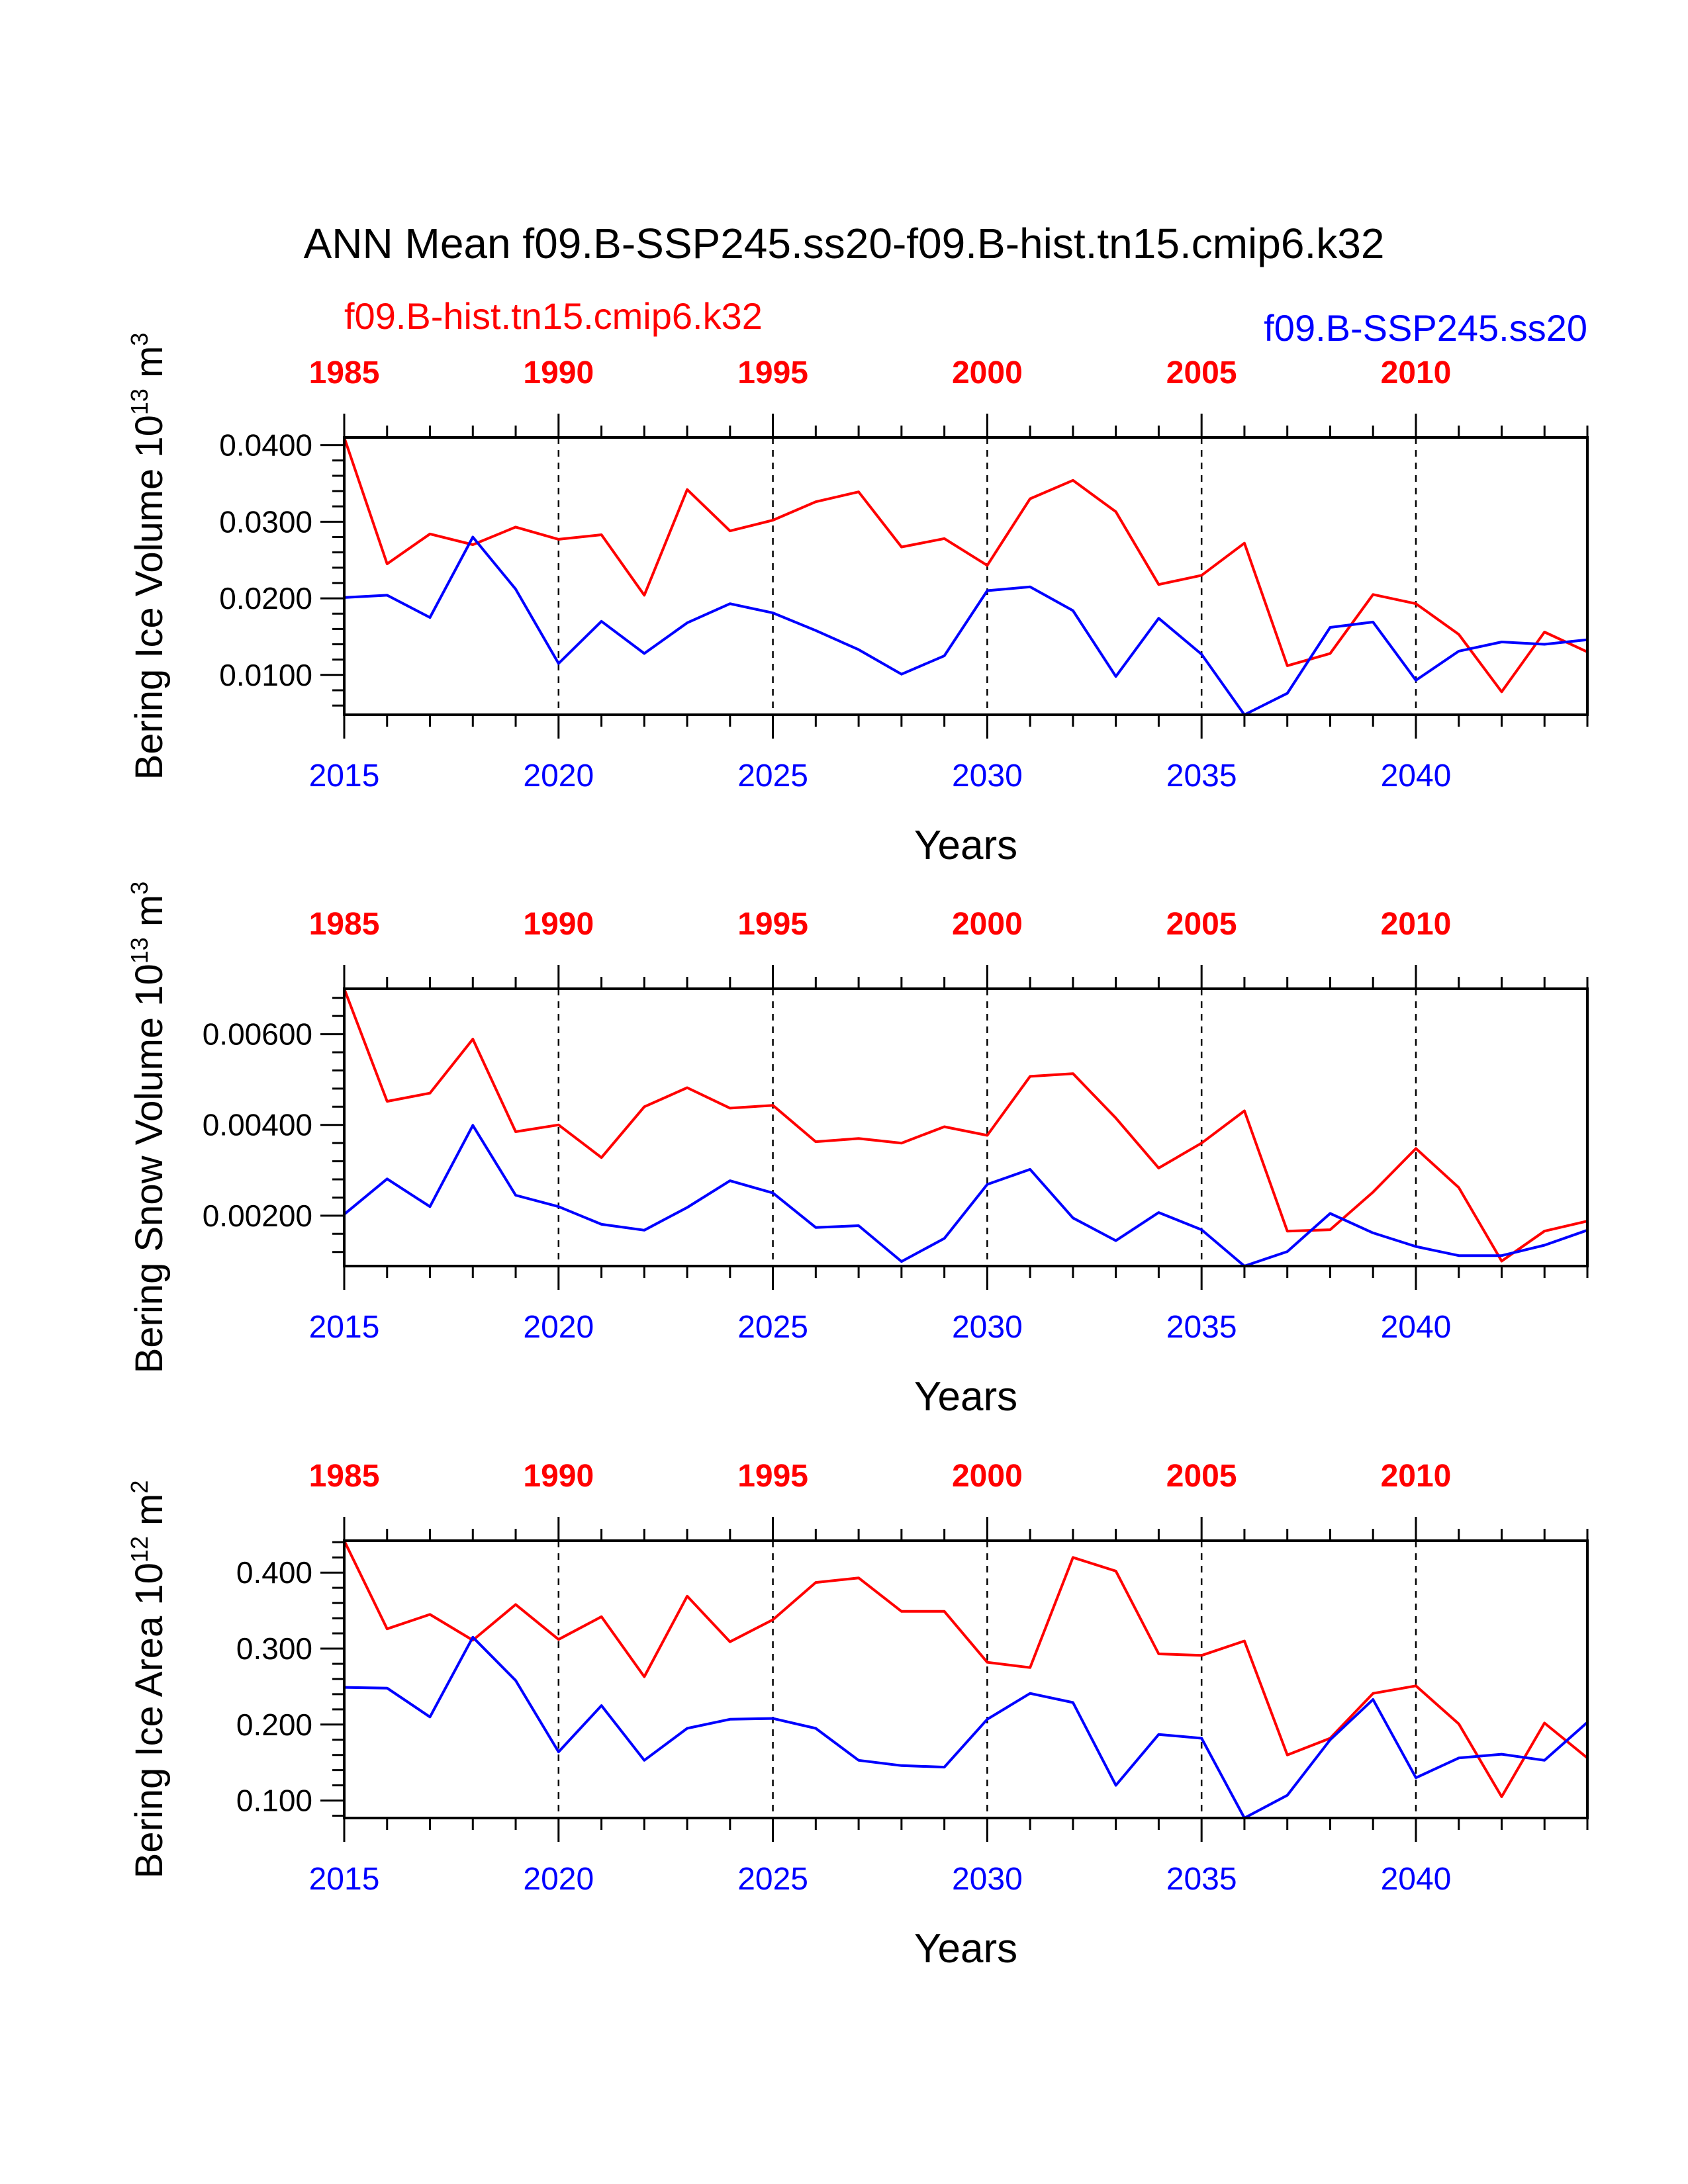 The width and height of the screenshot is (1688, 2184). I want to click on legend-label-hist: f09.B-hist.tn15.cmip6.k32, so click(553, 316).